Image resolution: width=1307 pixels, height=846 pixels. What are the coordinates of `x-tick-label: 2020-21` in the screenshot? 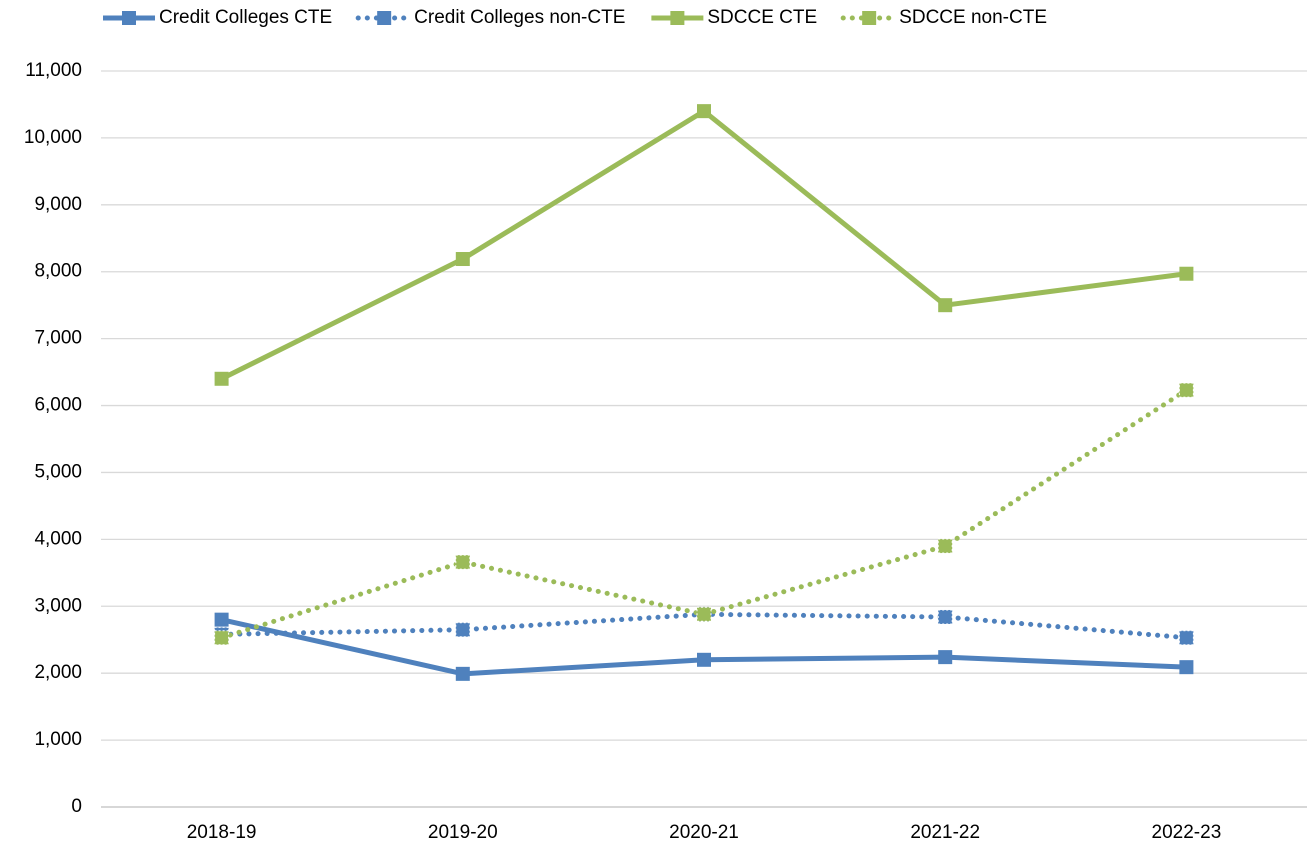 It's located at (704, 832).